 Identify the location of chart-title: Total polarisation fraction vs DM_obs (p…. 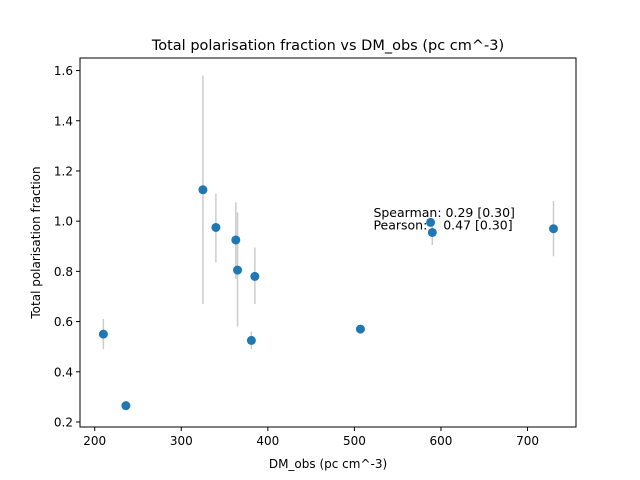
(327, 46).